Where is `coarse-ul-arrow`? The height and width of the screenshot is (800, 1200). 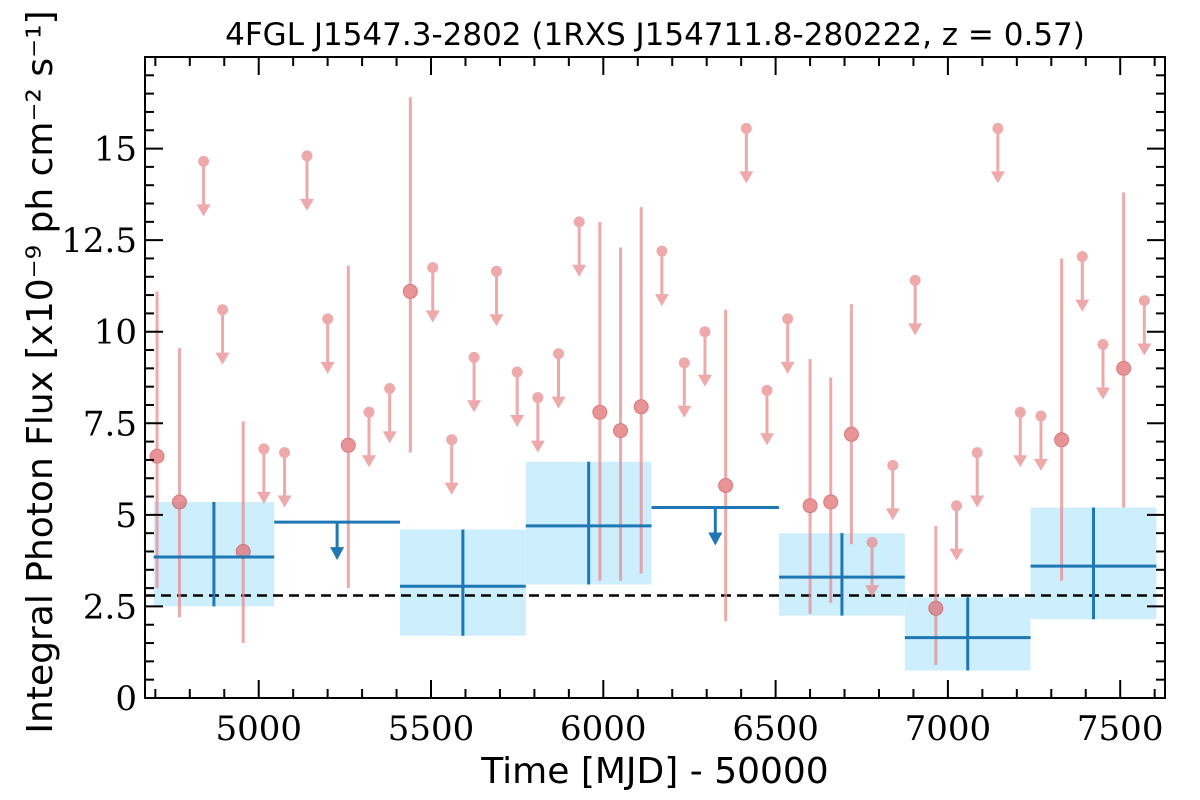
coarse-ul-arrow is located at coordinates (715, 539).